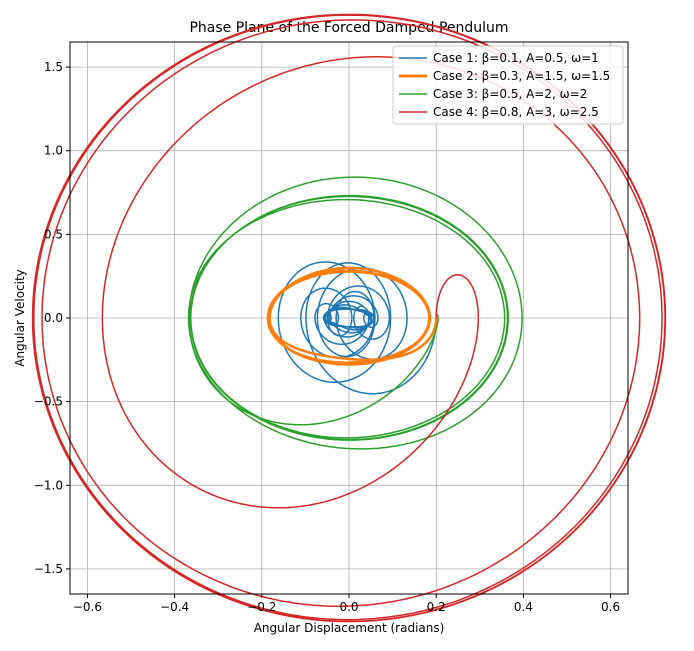  I want to click on y-tick-label: −0.5, so click(48, 402).